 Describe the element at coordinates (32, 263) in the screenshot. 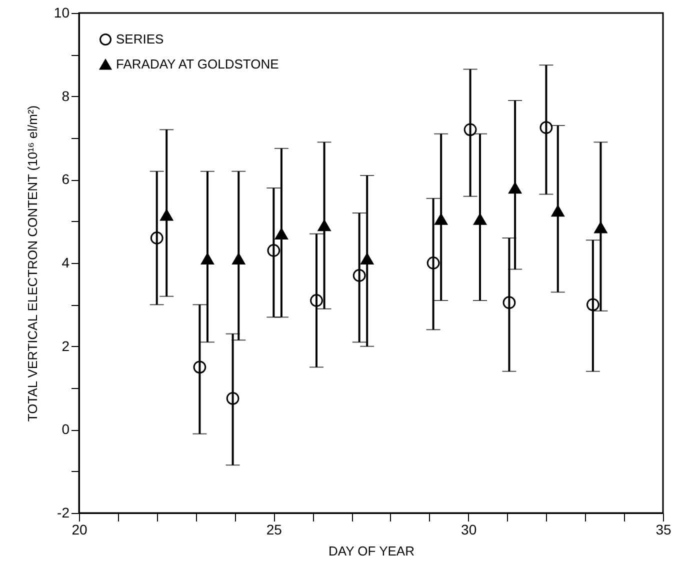

I see `y-axis-title: TOTAL VERTICAL ELECTRON CONTENT (10¹⁶ el/m²)` at that location.